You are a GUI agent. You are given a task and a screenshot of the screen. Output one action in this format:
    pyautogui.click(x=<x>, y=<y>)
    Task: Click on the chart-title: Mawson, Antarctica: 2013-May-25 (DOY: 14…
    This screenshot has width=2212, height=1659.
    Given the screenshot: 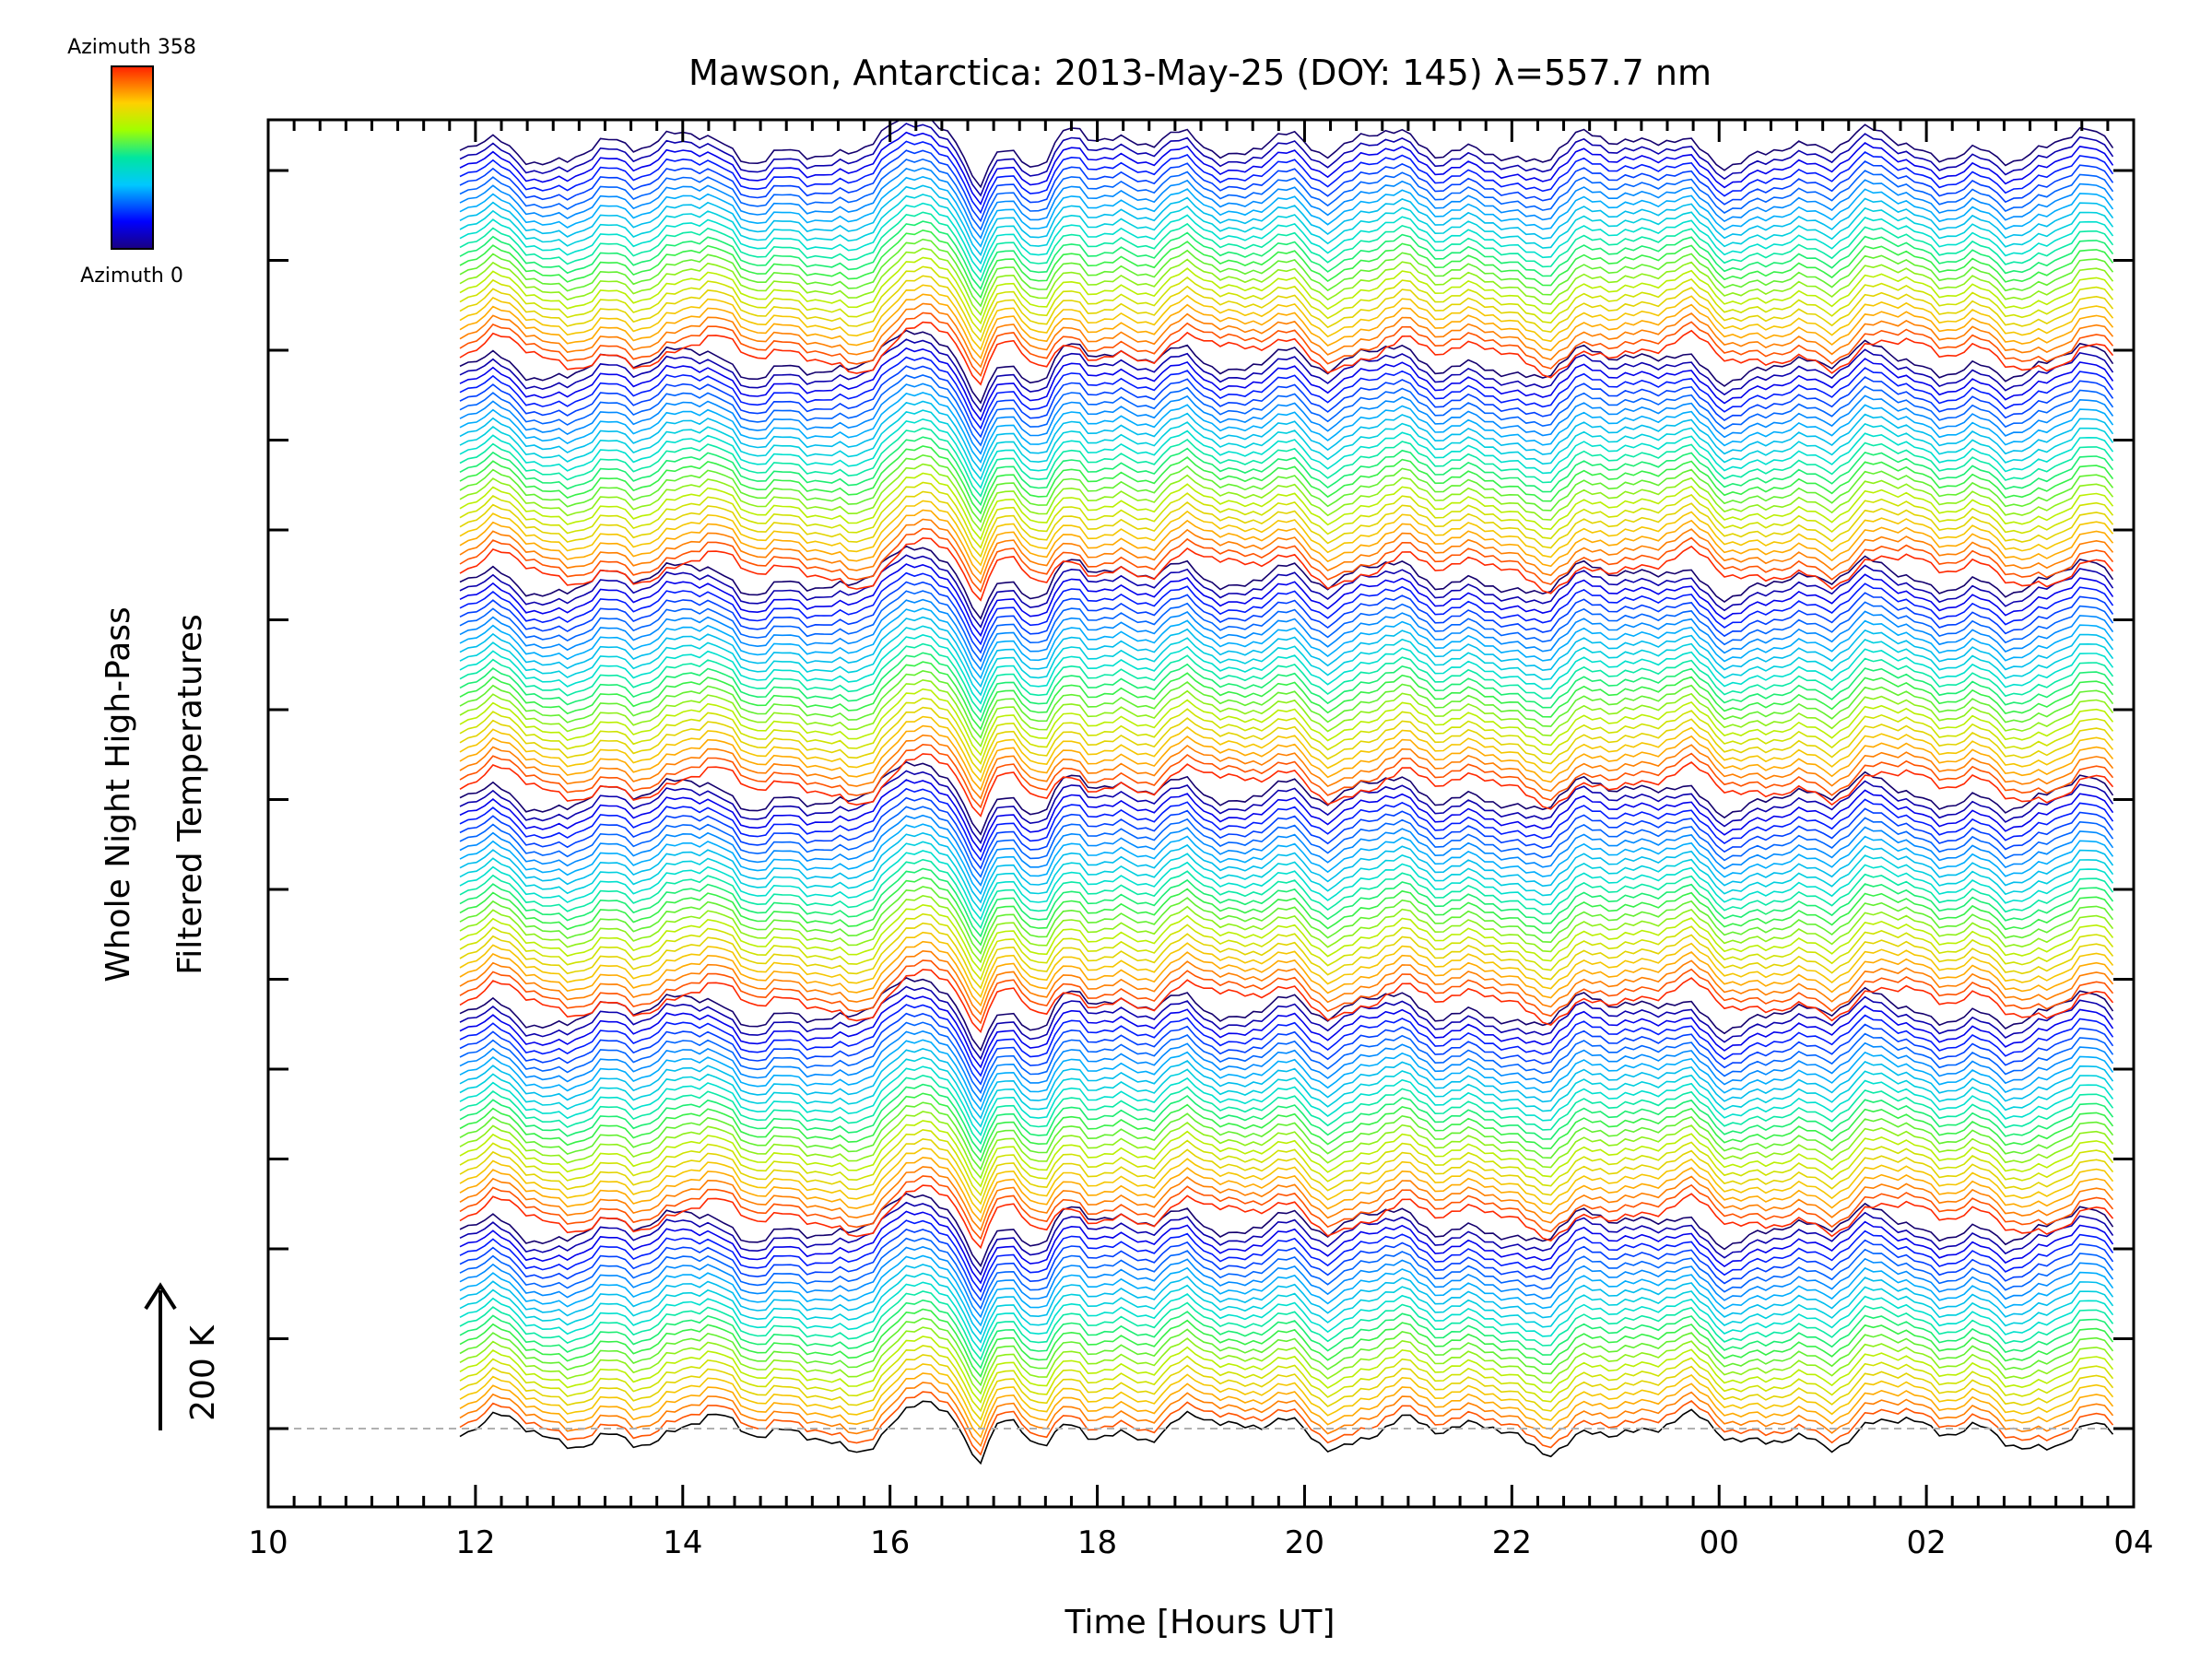 What is the action you would take?
    pyautogui.click(x=1200, y=73)
    